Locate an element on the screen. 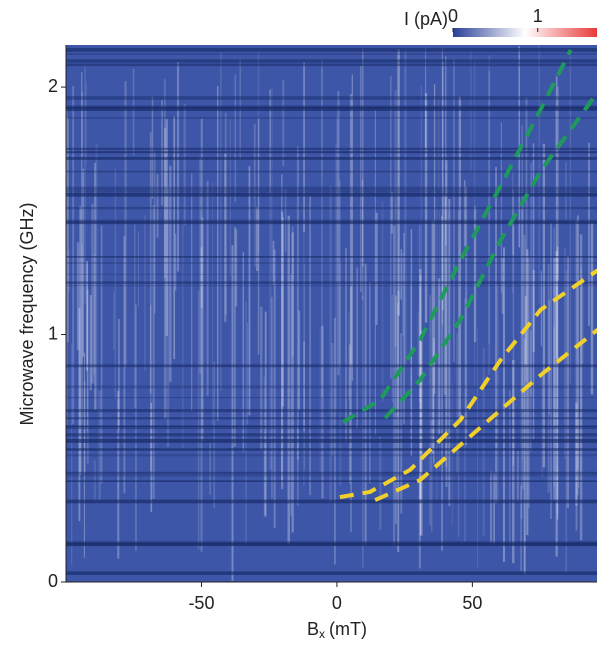 The width and height of the screenshot is (597, 648). x-tick-label: -50 is located at coordinates (201, 603).